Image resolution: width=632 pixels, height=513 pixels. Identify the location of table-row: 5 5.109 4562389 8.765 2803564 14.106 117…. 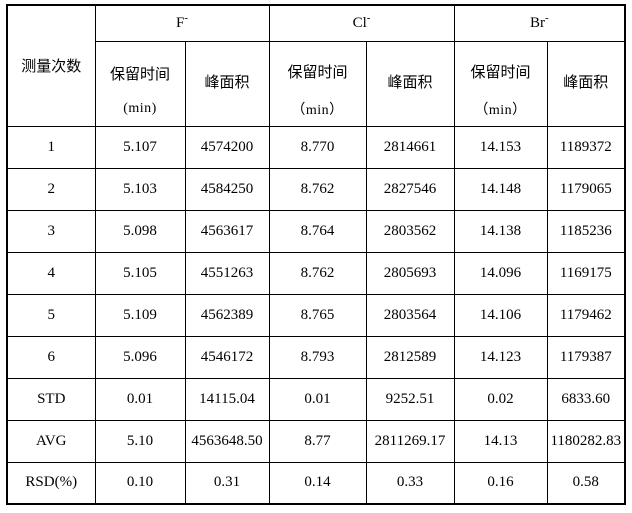
(316, 315).